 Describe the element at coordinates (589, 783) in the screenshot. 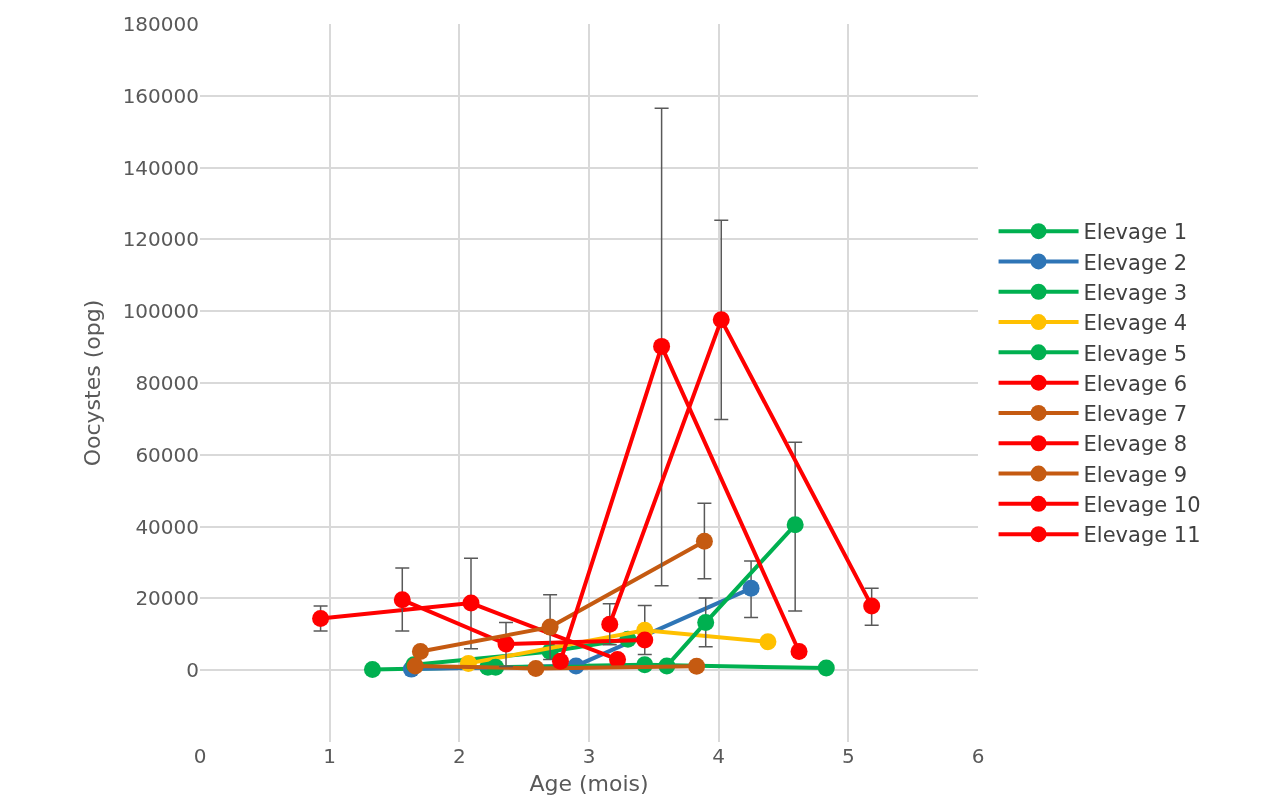

I see `x-axis-title: Age (mois)` at that location.